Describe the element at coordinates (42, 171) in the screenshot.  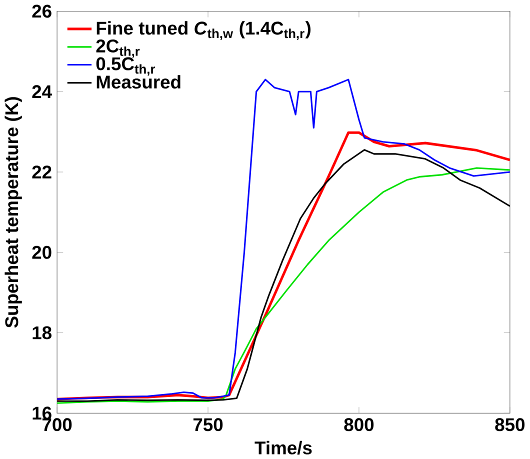
I see `y-tick-label: 22` at that location.